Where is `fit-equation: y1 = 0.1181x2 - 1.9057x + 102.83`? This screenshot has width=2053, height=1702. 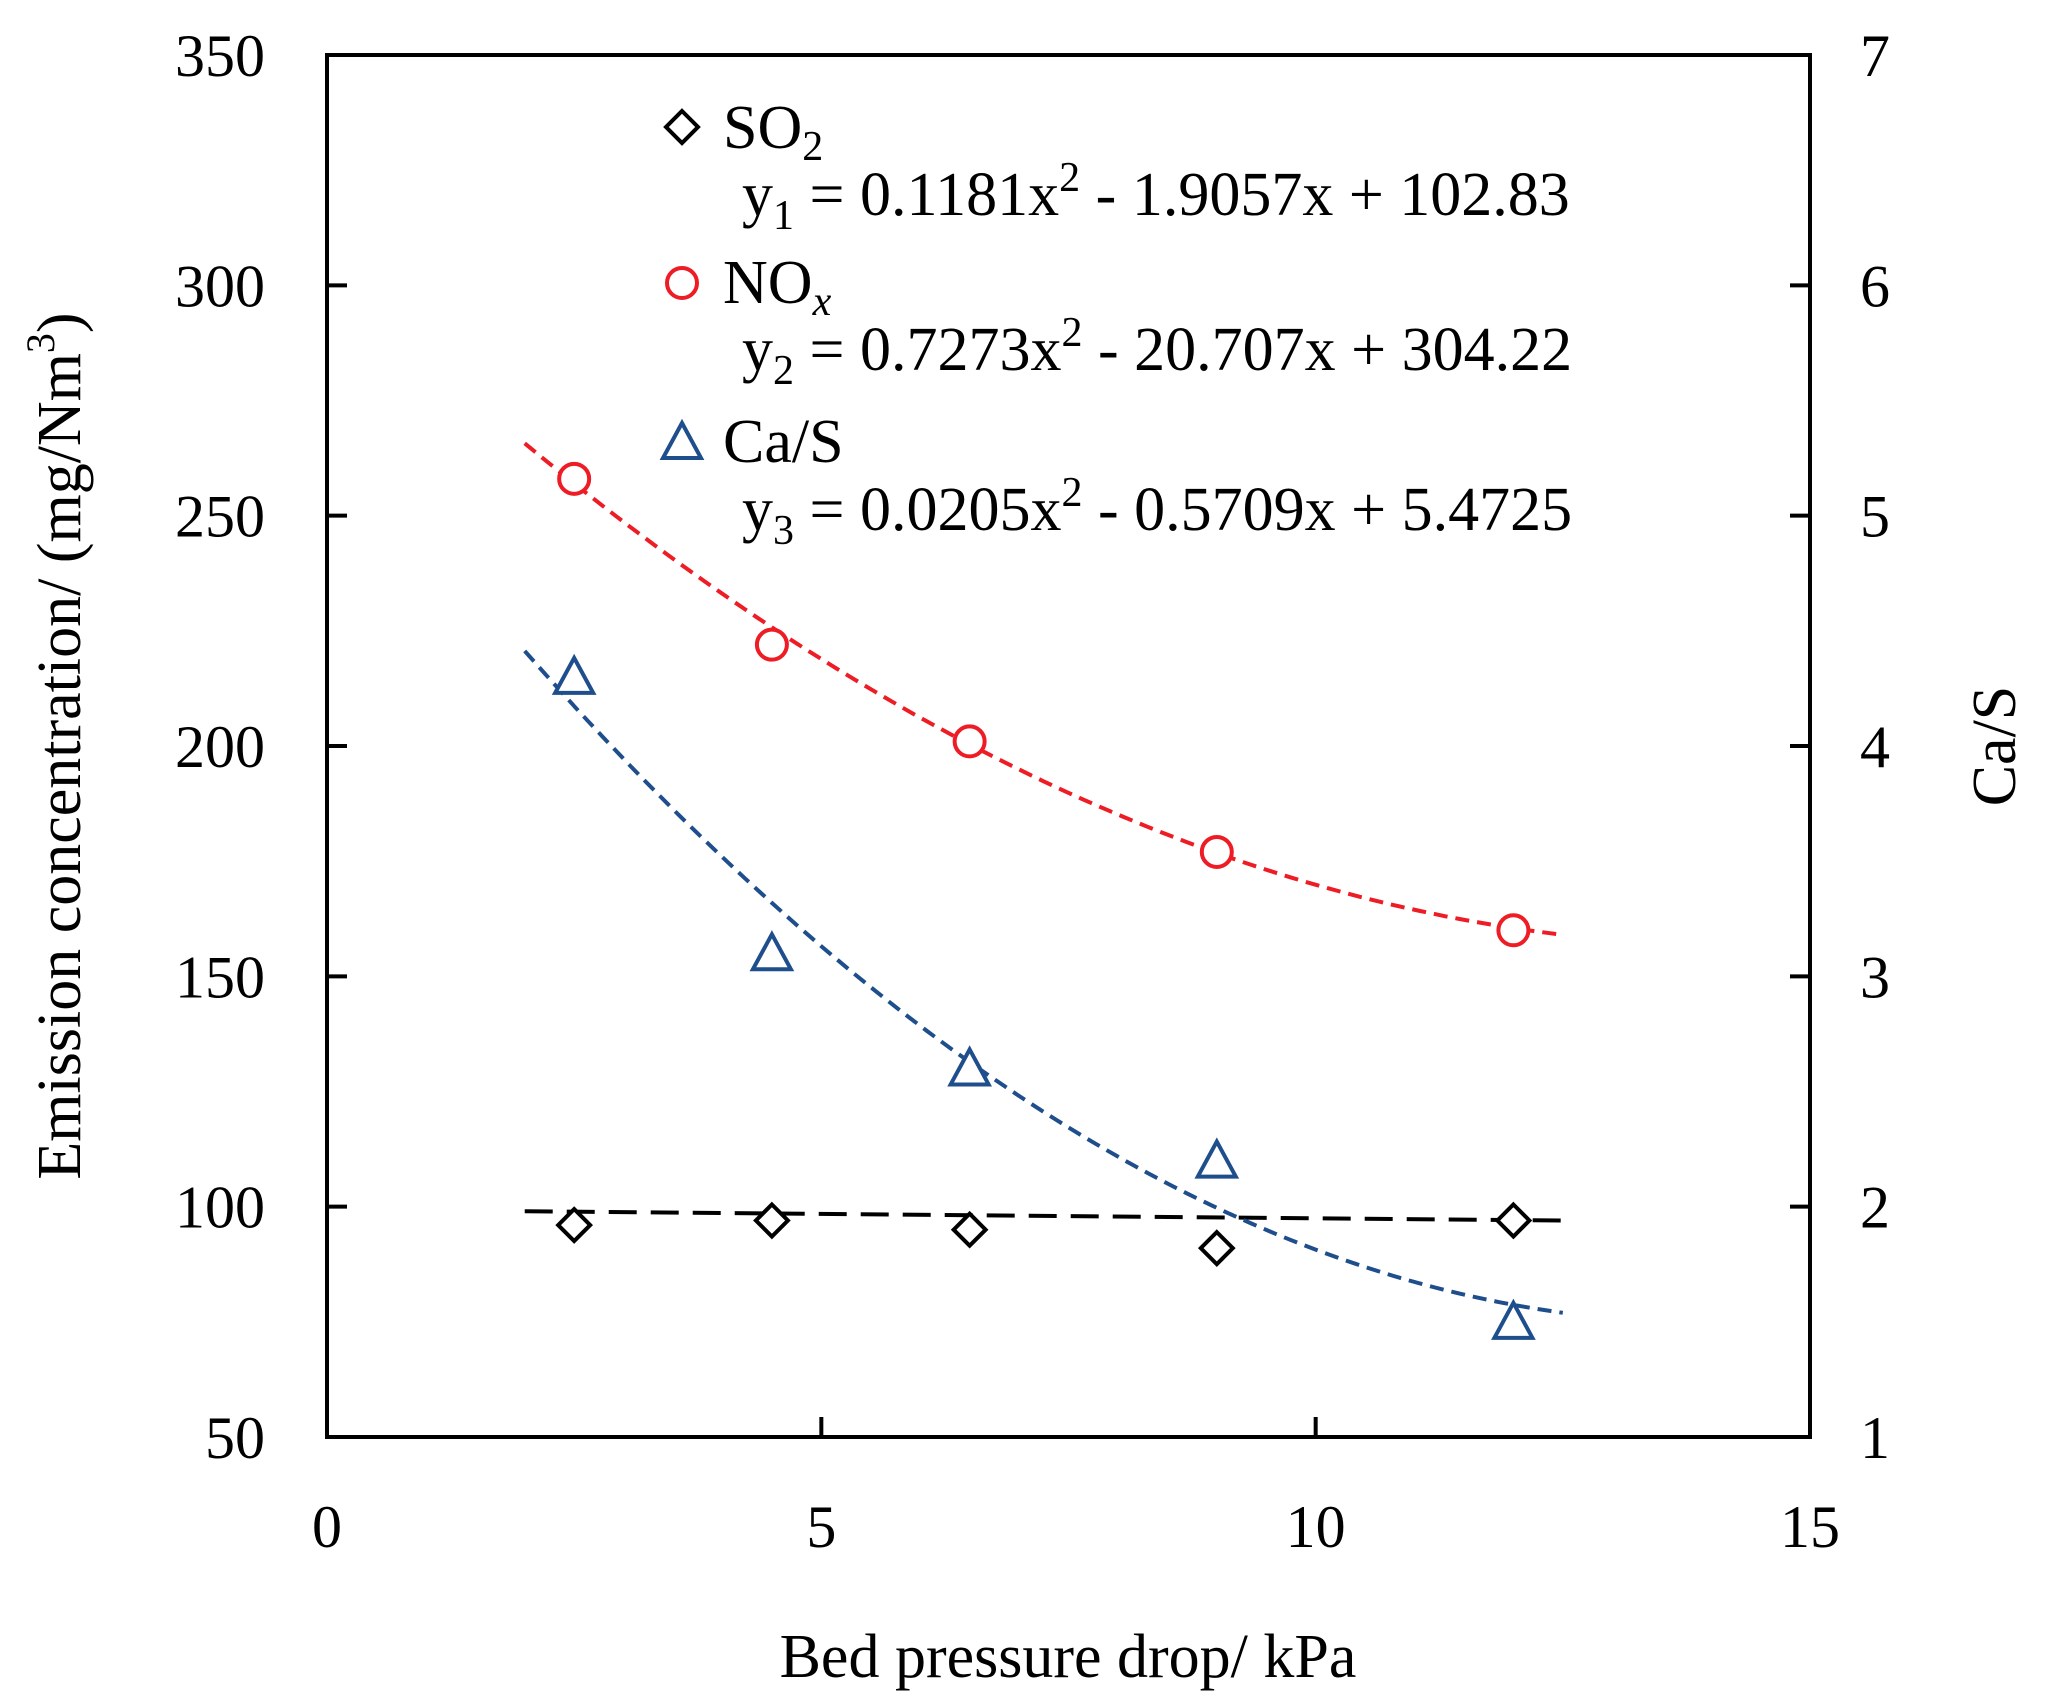
fit-equation: y1 = 0.1181x2 - 1.9057x + 102.83 is located at coordinates (1156, 197).